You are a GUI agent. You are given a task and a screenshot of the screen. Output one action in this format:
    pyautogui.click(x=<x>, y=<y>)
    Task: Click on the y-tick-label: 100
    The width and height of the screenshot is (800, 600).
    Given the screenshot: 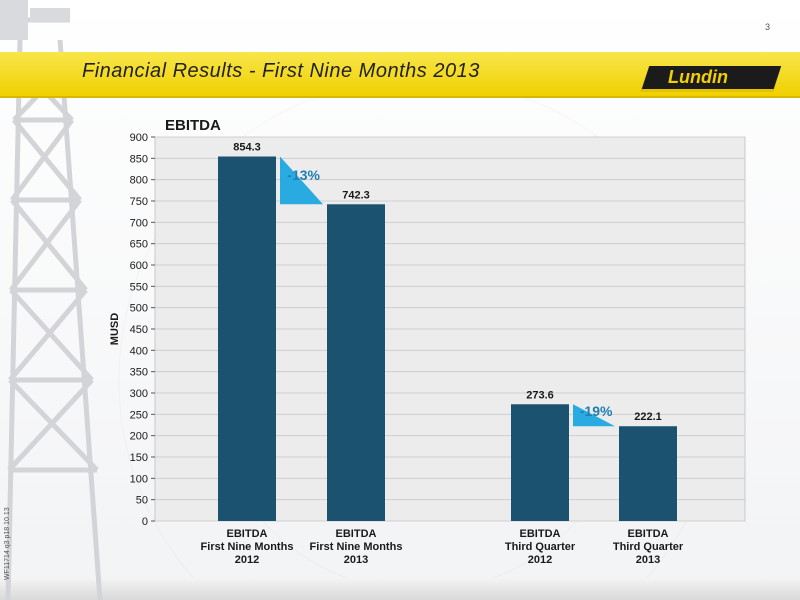 What is the action you would take?
    pyautogui.click(x=139, y=479)
    